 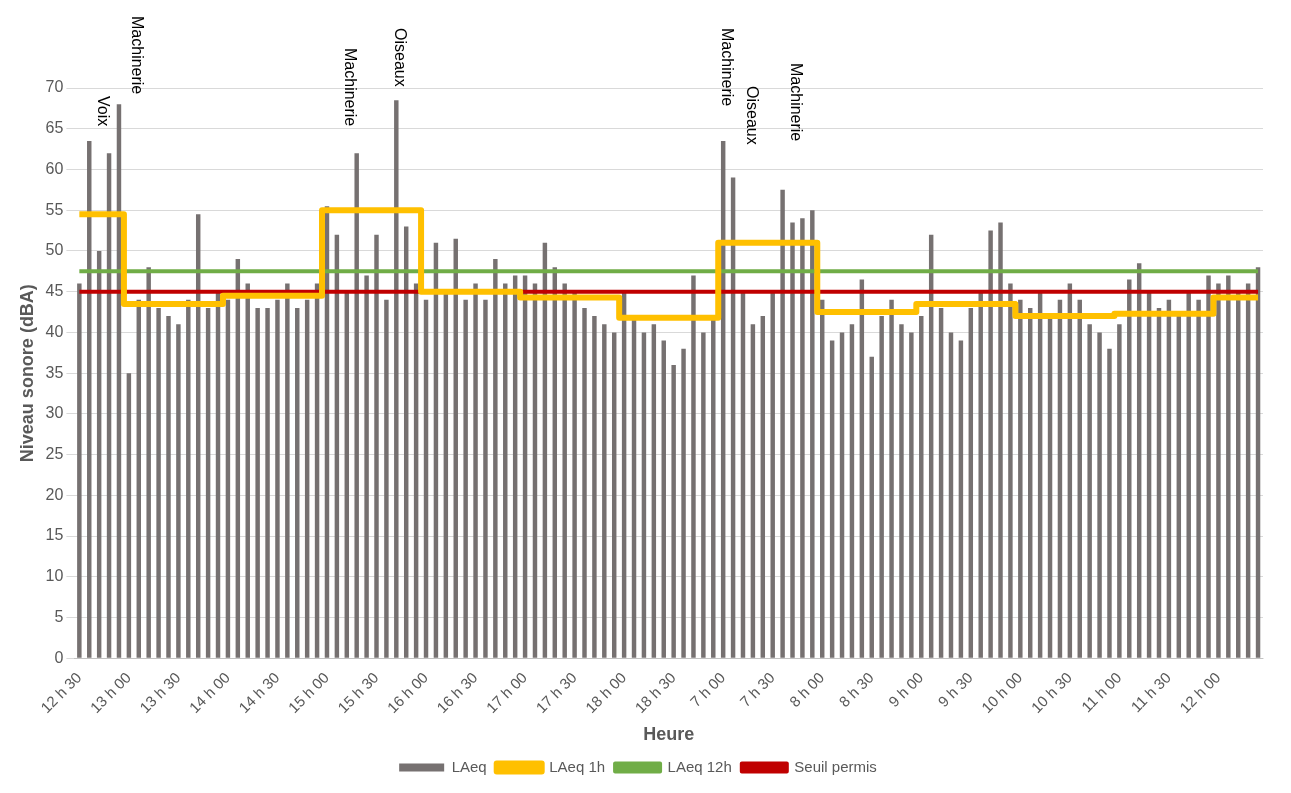 What do you see at coordinates (806, 689) in the screenshot?
I see `x-tick-label: 8 h 00` at bounding box center [806, 689].